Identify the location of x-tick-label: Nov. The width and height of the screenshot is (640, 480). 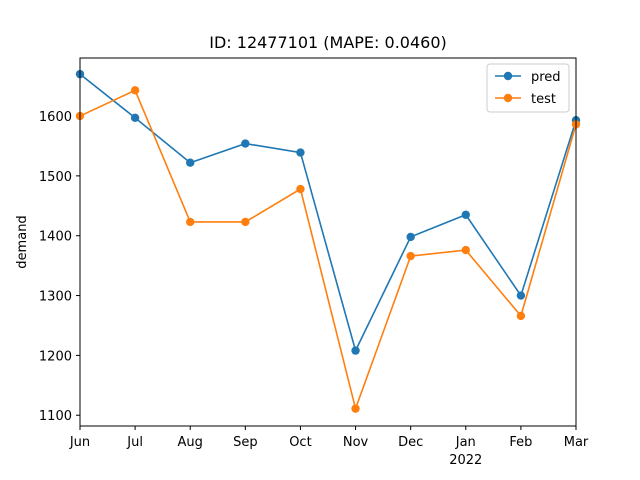
(356, 442).